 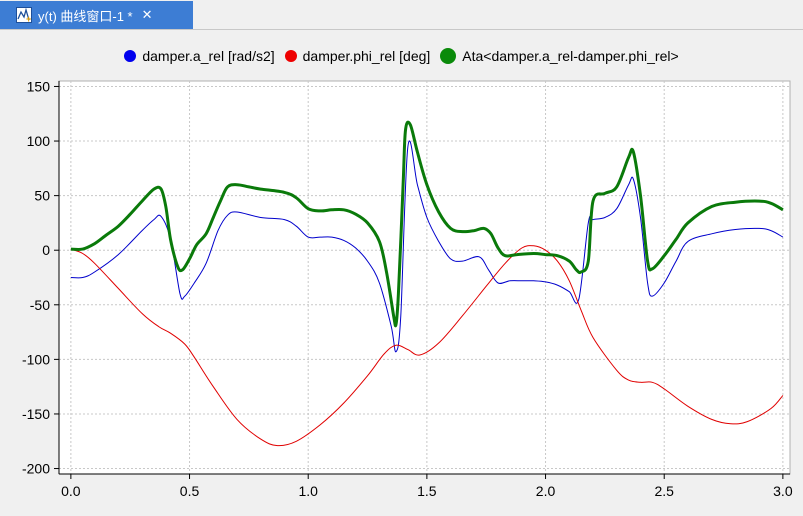 What do you see at coordinates (36, 414) in the screenshot?
I see `y-tick-label: -150` at bounding box center [36, 414].